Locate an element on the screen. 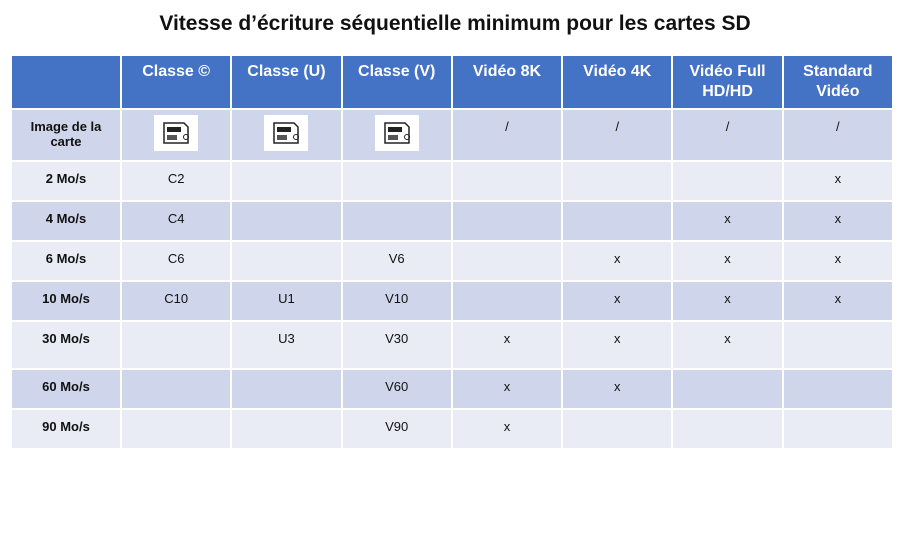 The image size is (910, 542). table-row: 10 Mo/s C10 U1 V10 x x x is located at coordinates (452, 301).